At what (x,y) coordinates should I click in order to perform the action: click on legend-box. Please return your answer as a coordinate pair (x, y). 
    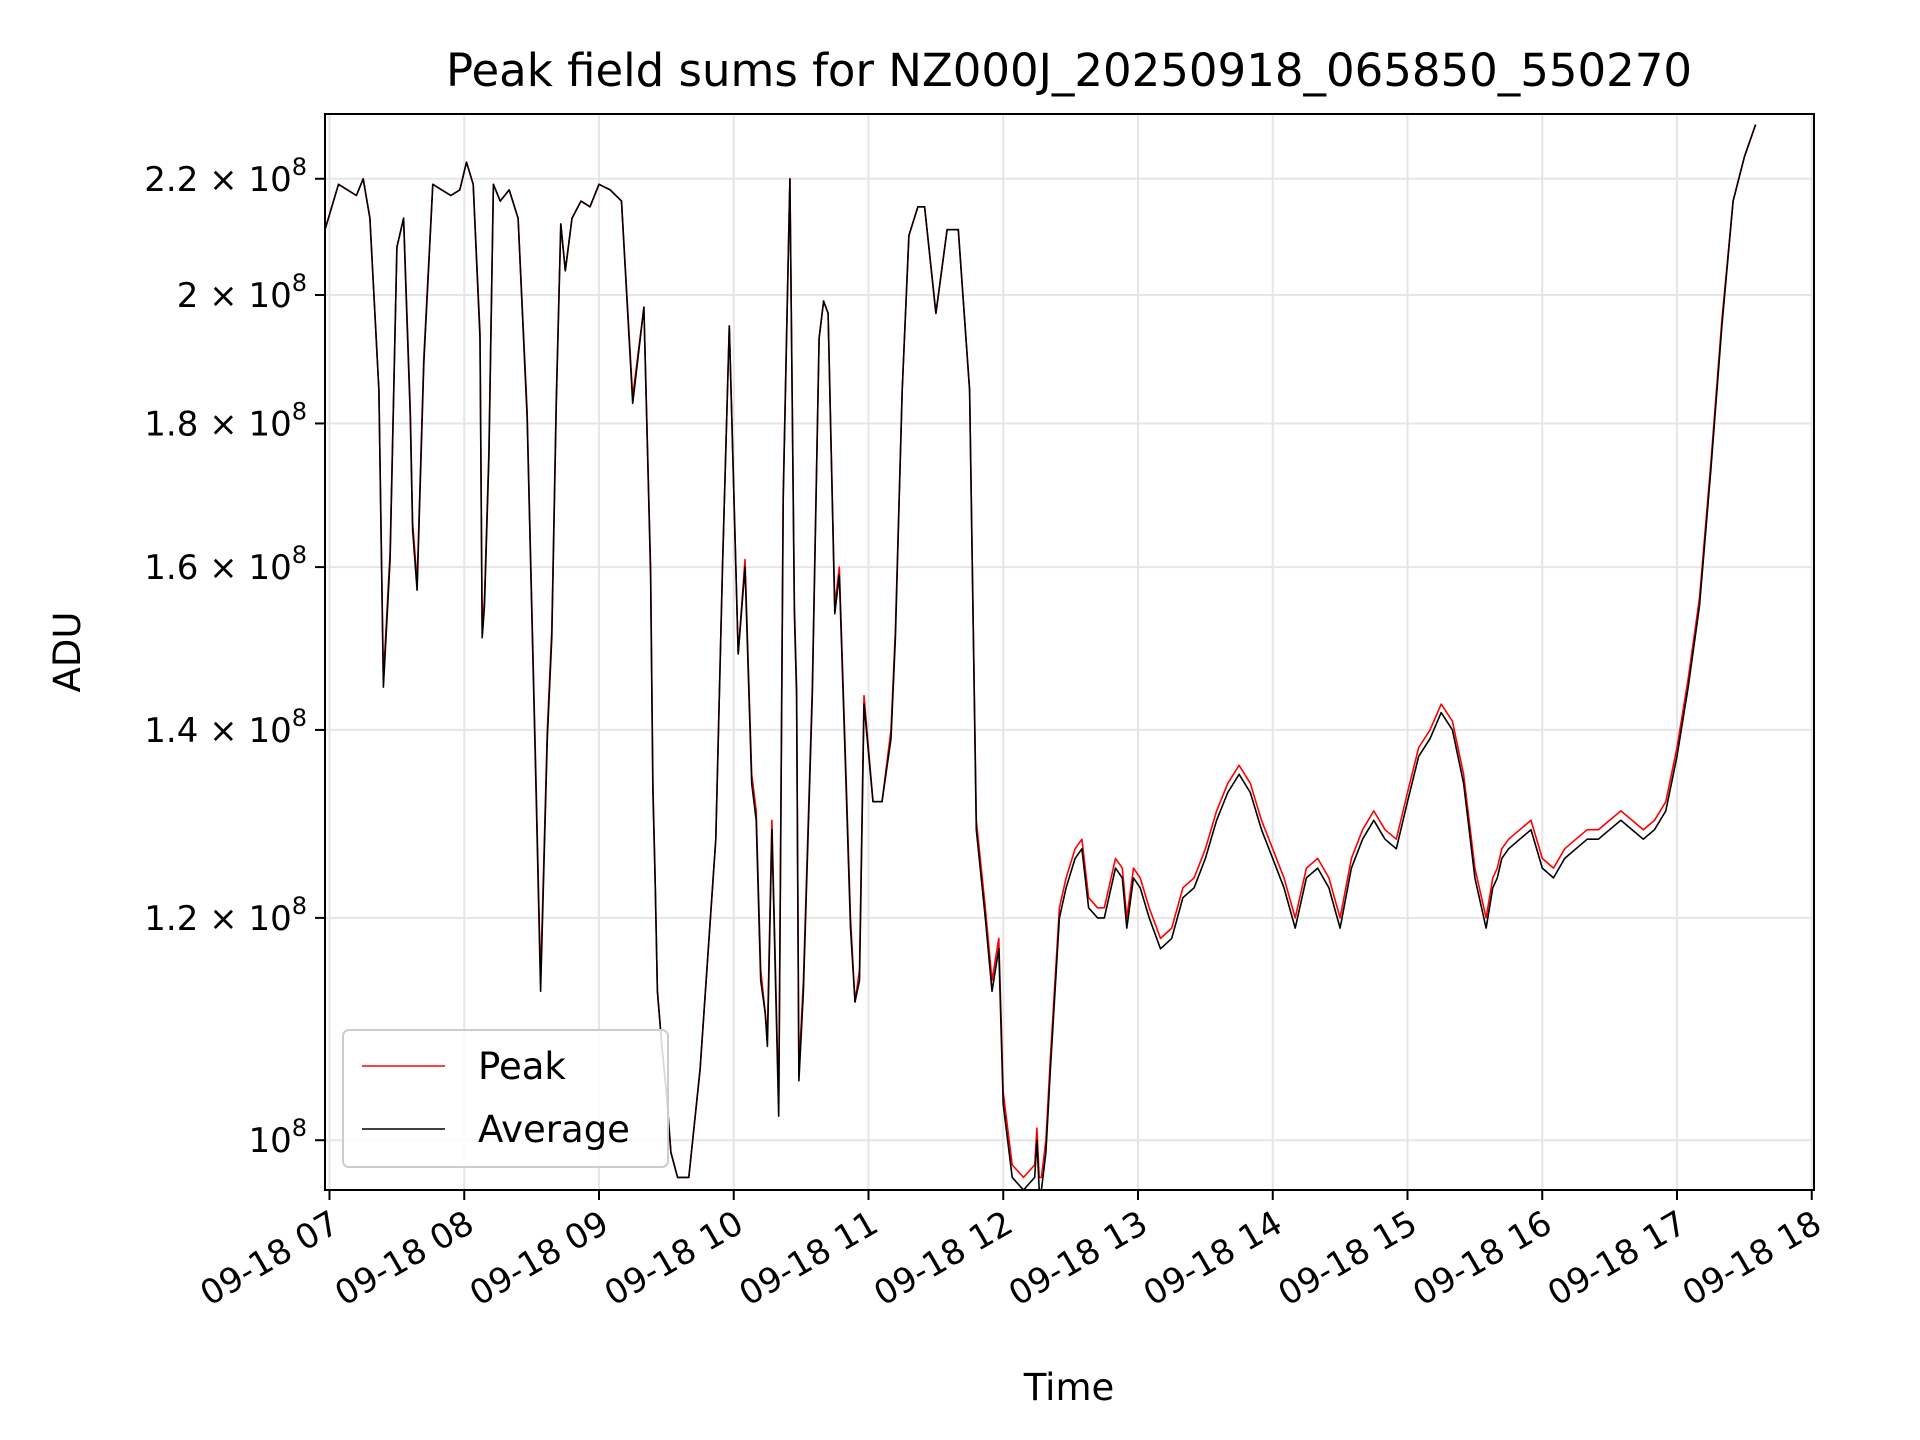
    Looking at the image, I should click on (505, 1098).